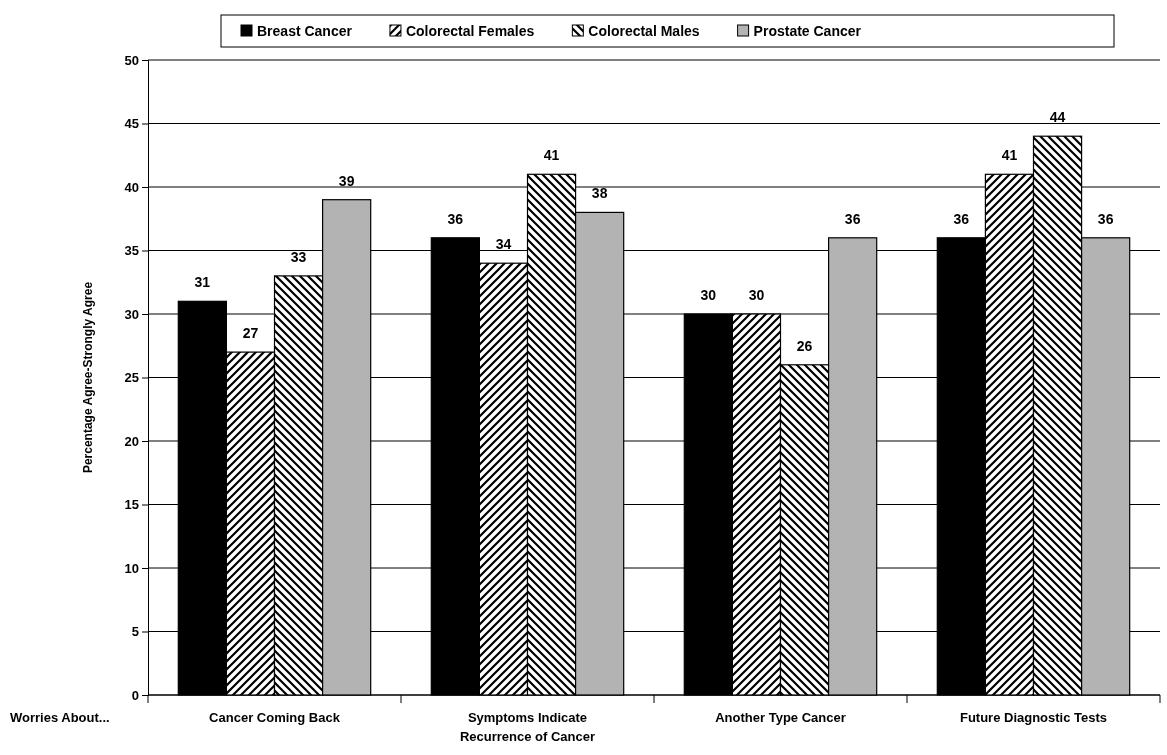 This screenshot has height=755, width=1167. What do you see at coordinates (527, 727) in the screenshot?
I see `x-tick-label: Symptoms Indicate Recurrence of Cancer` at bounding box center [527, 727].